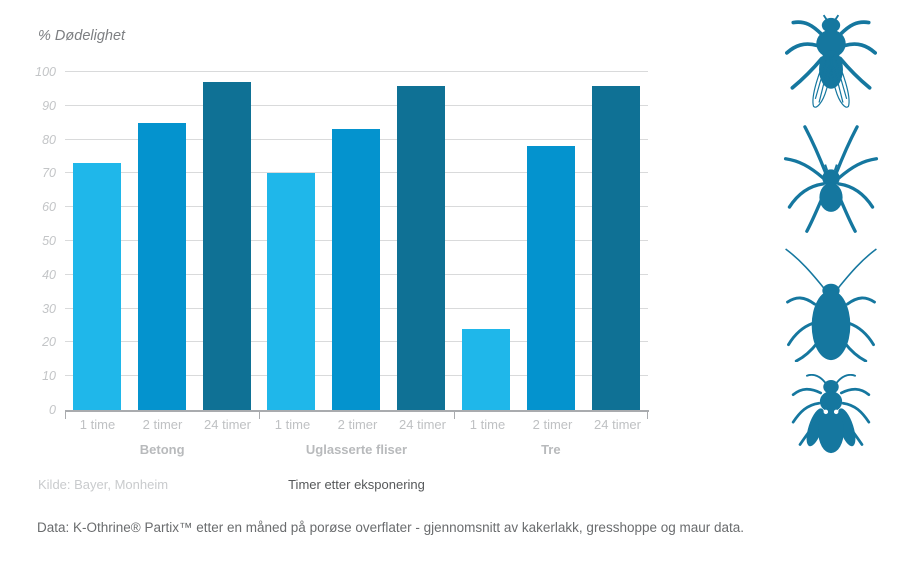 This screenshot has height=565, width=910. I want to click on y-tick-label-20: 20, so click(49, 342).